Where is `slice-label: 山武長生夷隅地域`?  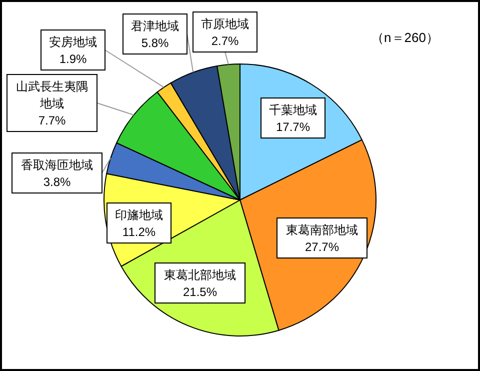 slice-label: 山武長生夷隅地域 is located at coordinates (52, 94).